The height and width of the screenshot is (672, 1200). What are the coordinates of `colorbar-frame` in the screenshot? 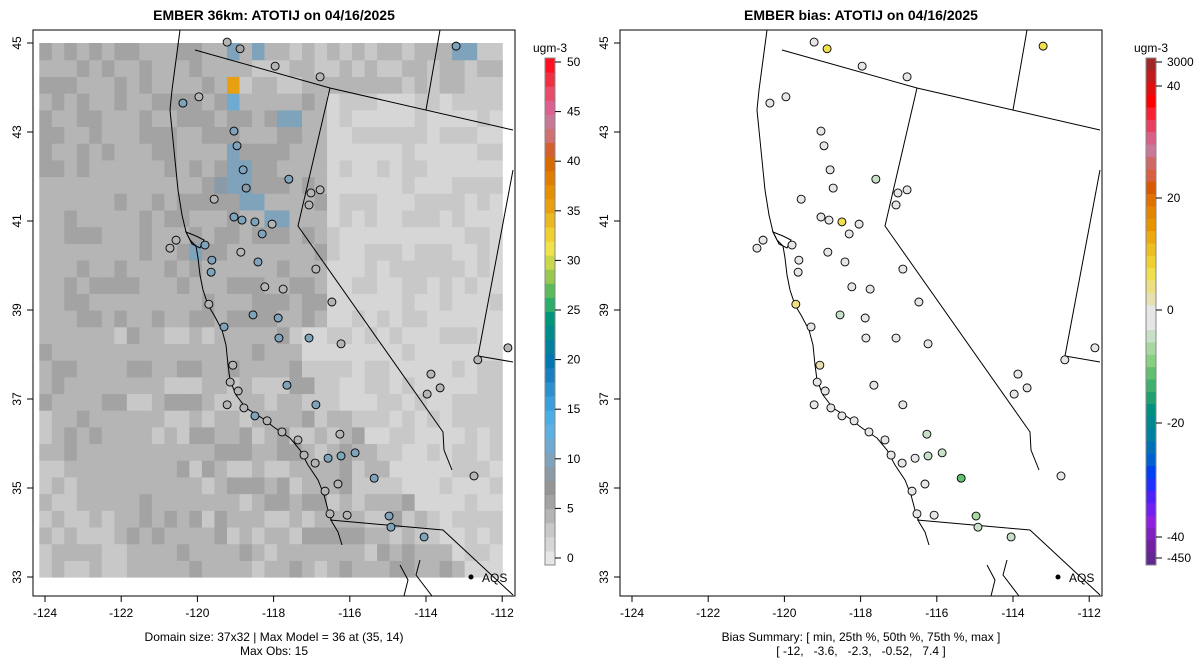 It's located at (550, 311).